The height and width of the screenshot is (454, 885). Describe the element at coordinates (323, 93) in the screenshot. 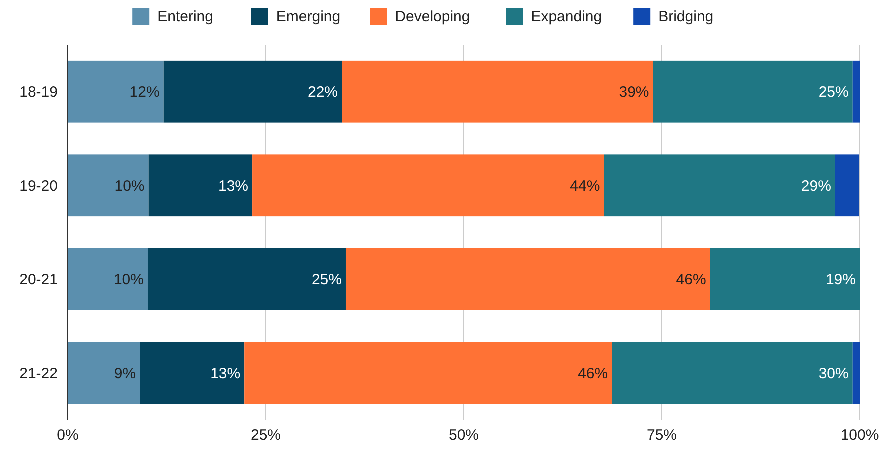

I see `data-label: 22%` at that location.